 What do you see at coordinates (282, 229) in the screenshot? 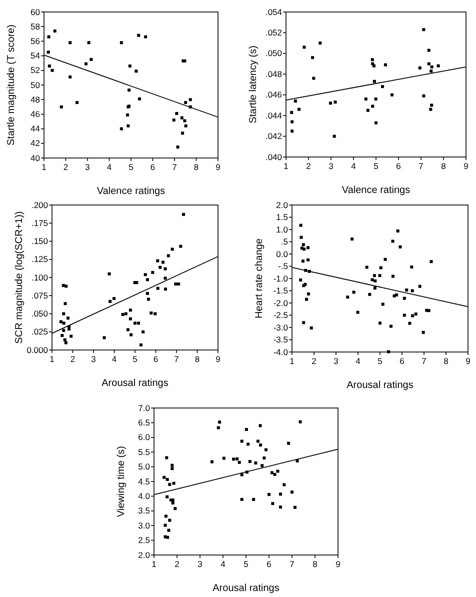
I see `y-tick-label: 1.0` at bounding box center [282, 229].